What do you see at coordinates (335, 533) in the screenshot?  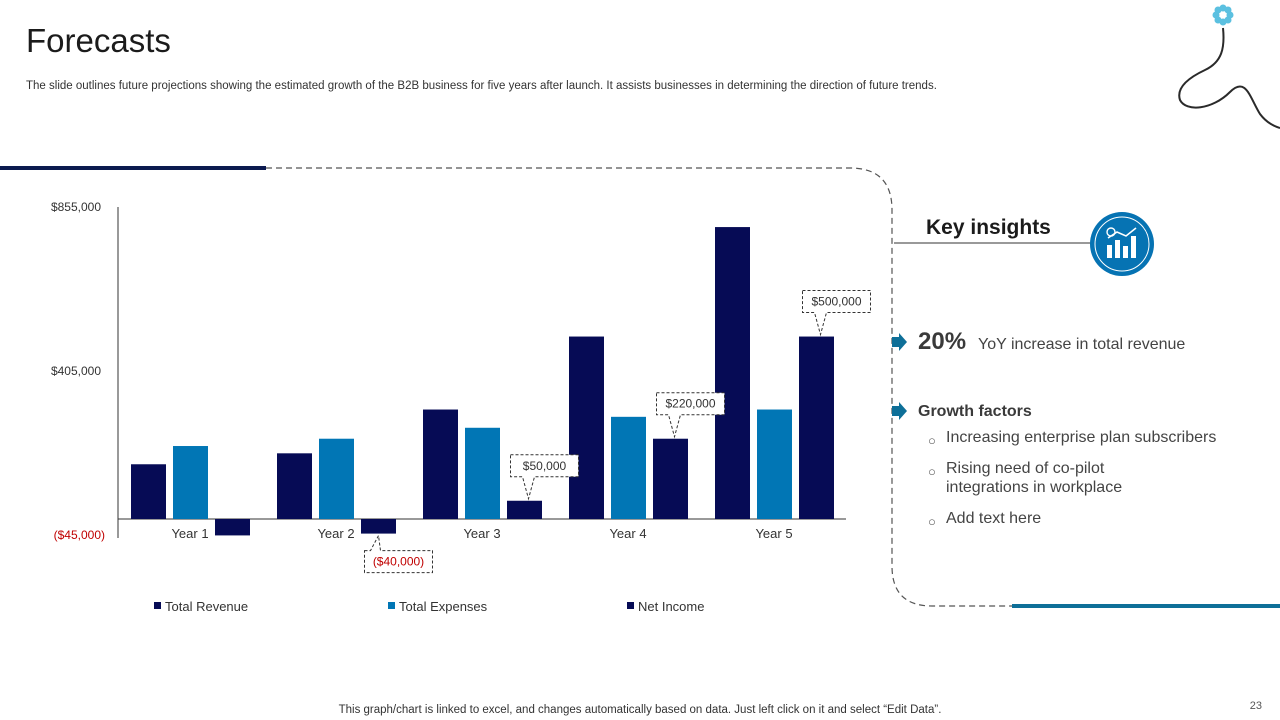 I see `x-tick-label: Year 2` at bounding box center [335, 533].